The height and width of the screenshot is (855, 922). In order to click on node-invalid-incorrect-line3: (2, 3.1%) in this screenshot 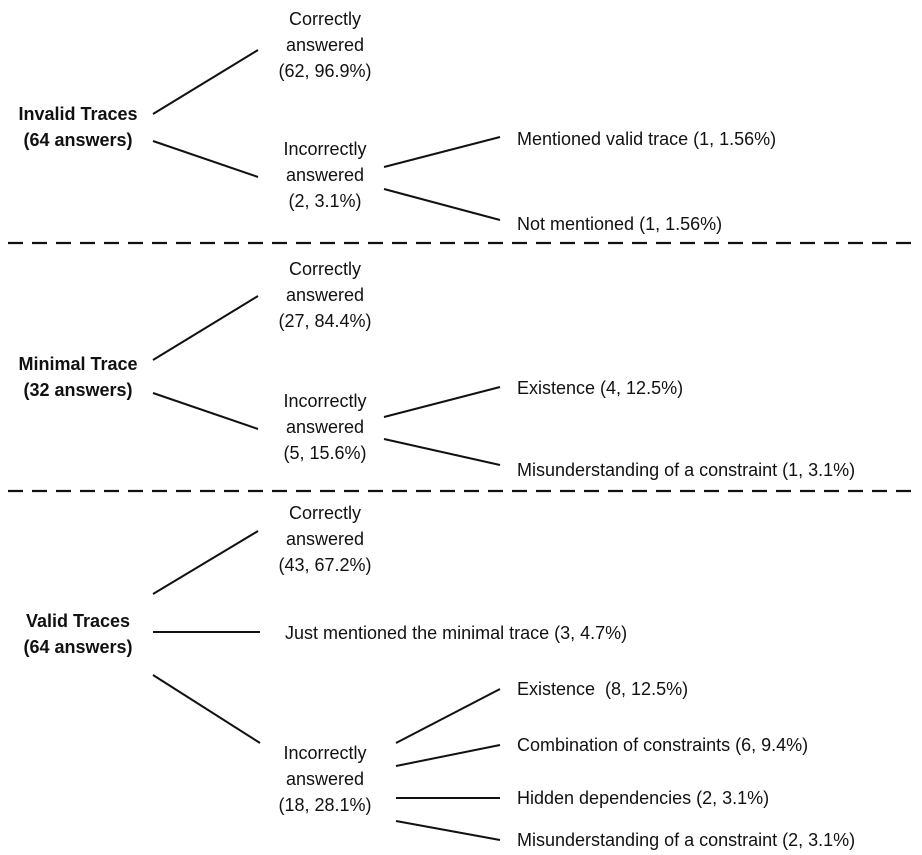, I will do `click(325, 201)`.